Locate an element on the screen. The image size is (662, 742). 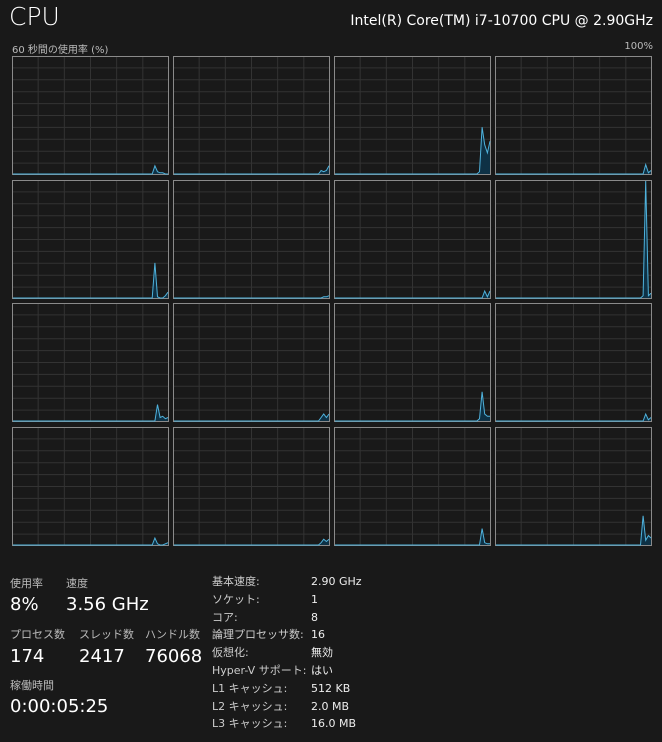
usage-value: 8% is located at coordinates (24, 604).